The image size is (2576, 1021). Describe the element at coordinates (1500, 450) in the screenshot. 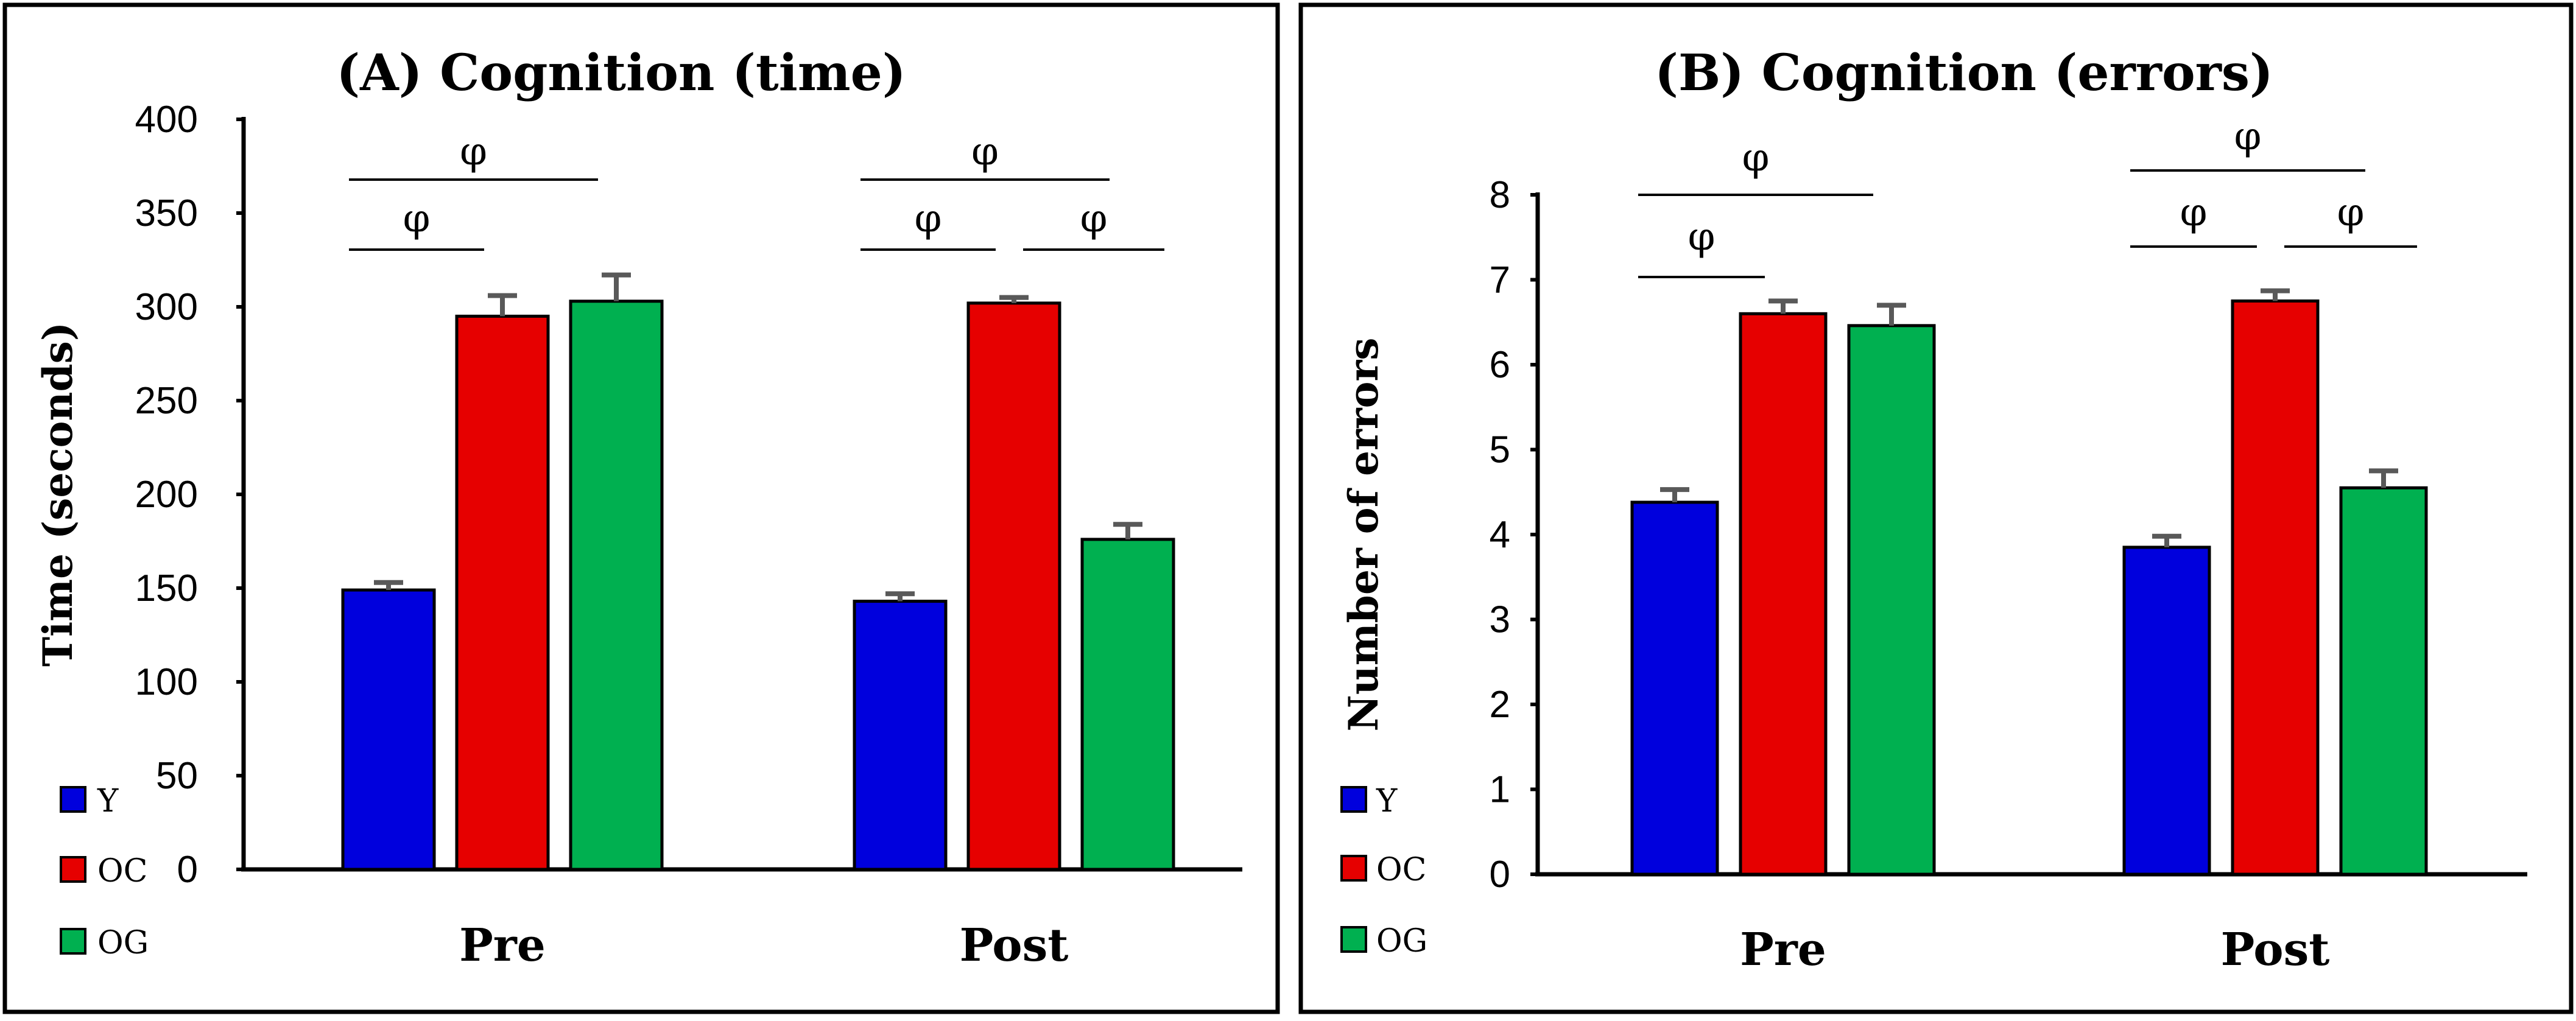

I see `y-tick-label: 5` at that location.